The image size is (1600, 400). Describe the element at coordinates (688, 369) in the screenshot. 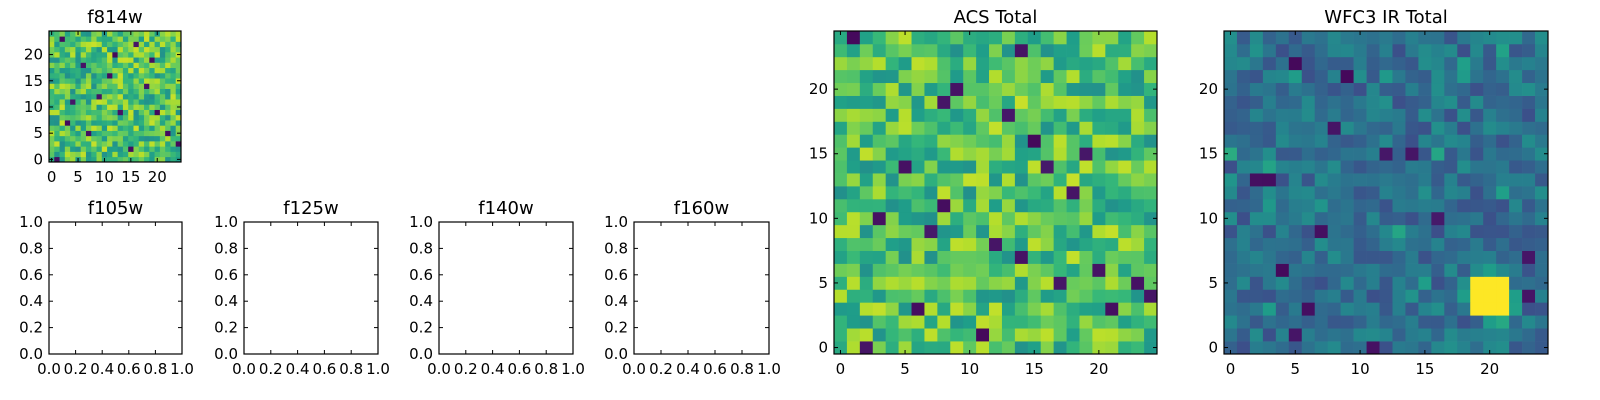

I see `x-tick-label: 0.4` at that location.